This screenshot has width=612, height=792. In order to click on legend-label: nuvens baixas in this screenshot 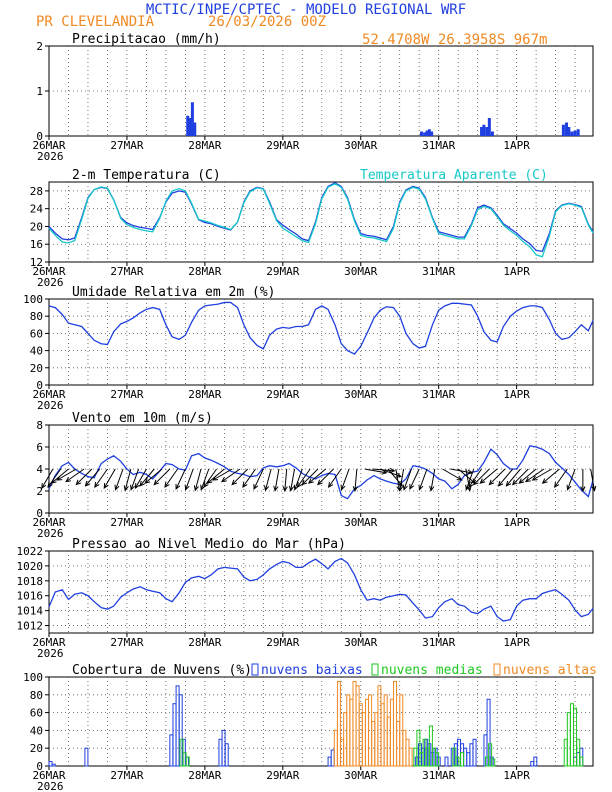, I will do `click(312, 670)`.